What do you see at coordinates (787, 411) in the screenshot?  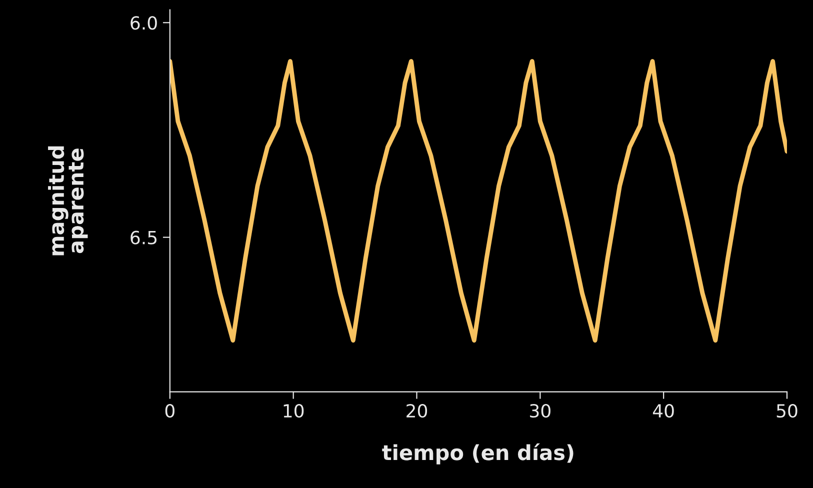 I see `x-tick-label: 50` at bounding box center [787, 411].